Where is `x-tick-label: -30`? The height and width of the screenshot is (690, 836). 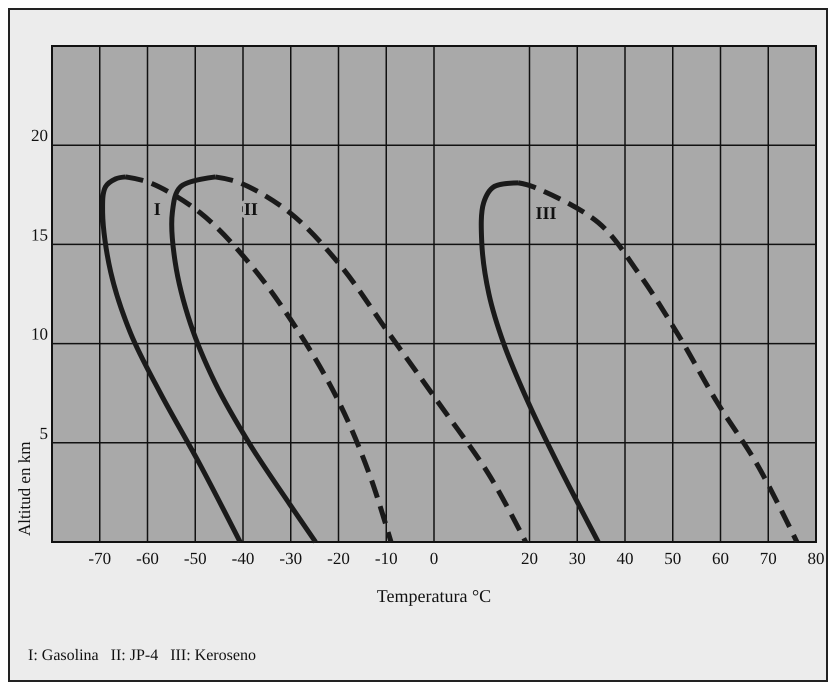
x-tick-label: -30 is located at coordinates (290, 558).